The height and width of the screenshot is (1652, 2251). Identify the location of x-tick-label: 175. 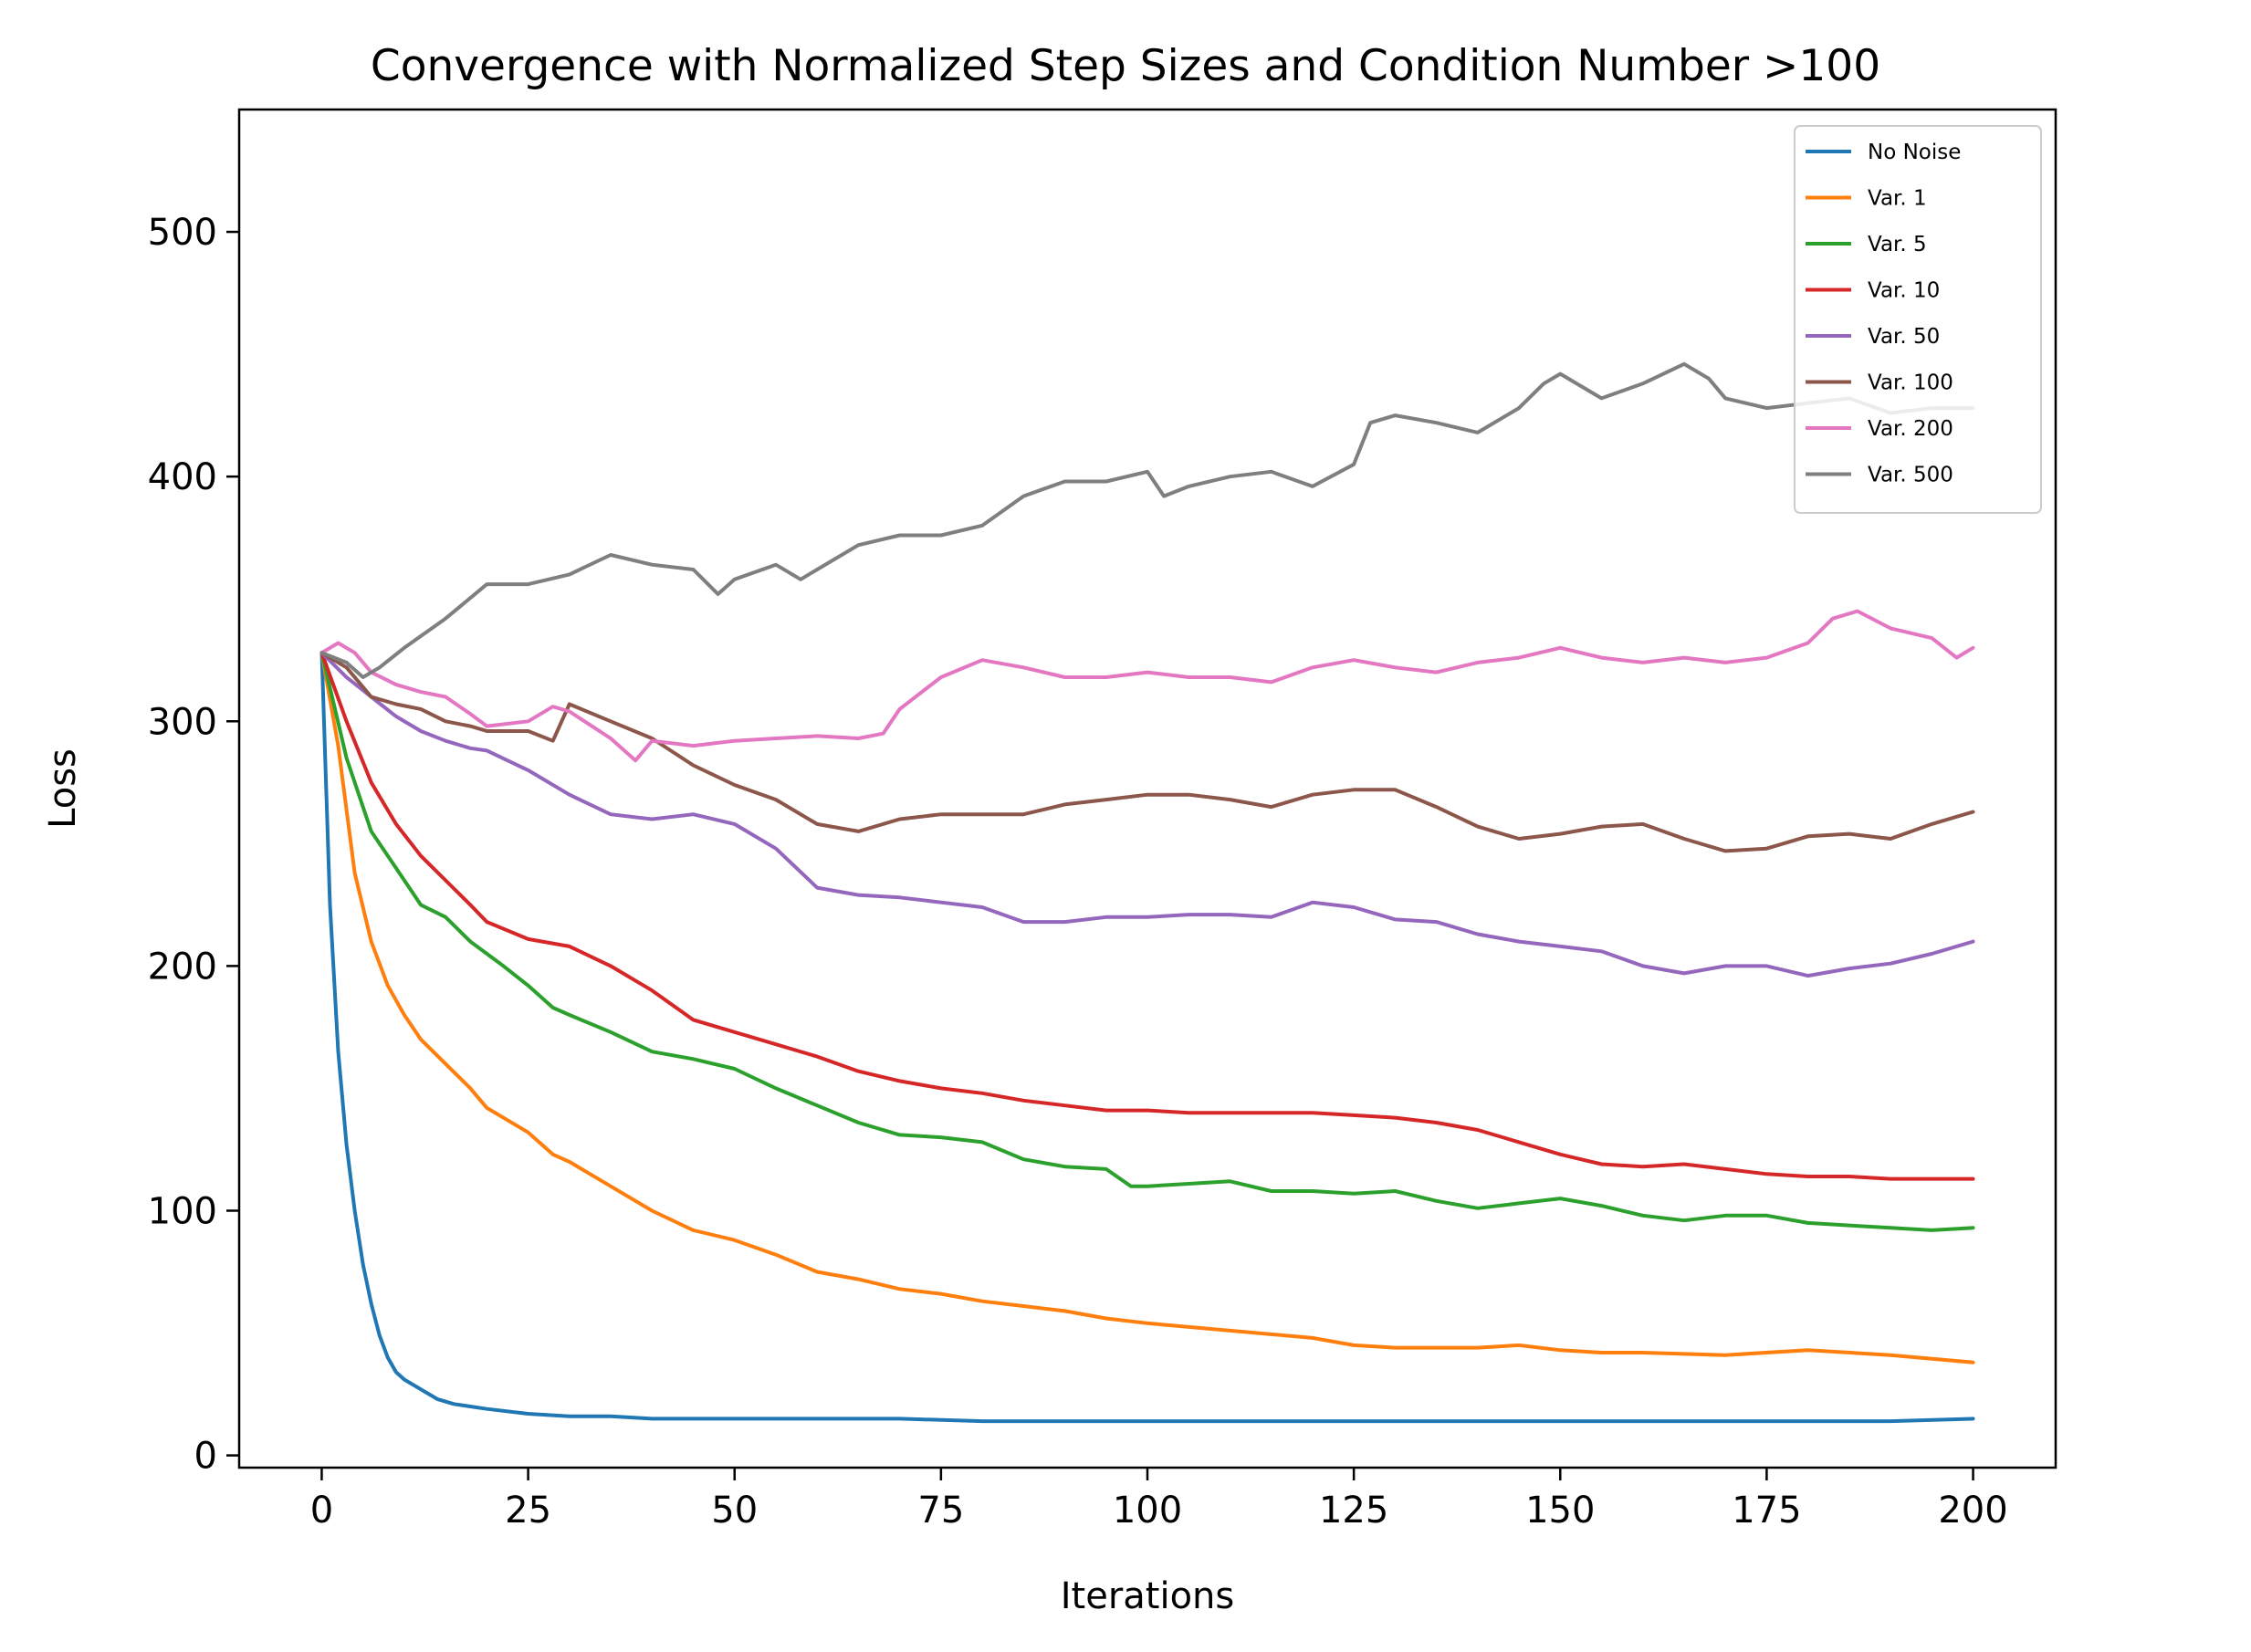
(1766, 1511).